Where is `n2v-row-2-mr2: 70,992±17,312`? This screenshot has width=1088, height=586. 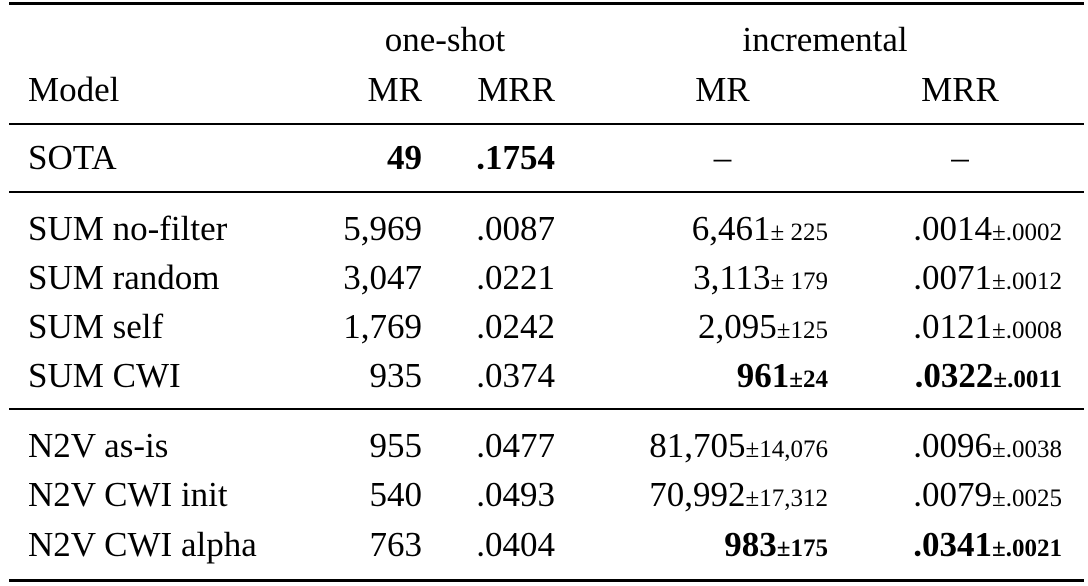
n2v-row-2-mr2: 70,992±17,312 is located at coordinates (694, 497).